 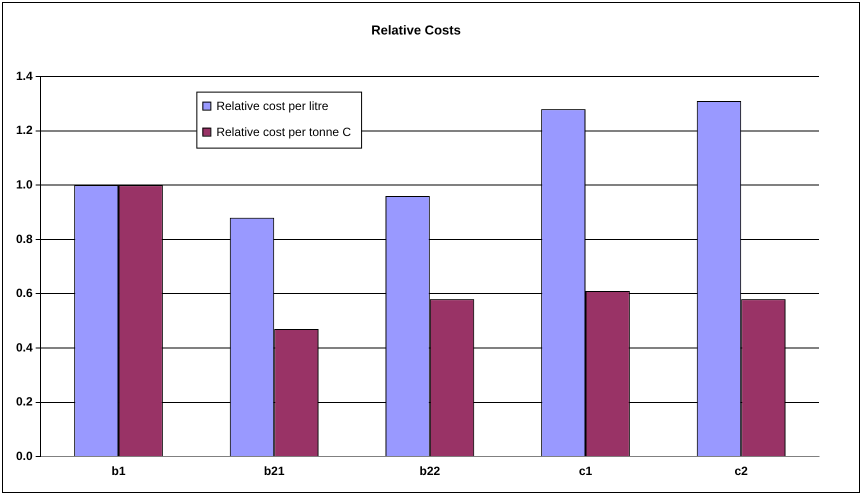 What do you see at coordinates (741, 471) in the screenshot?
I see `x-tick-label: c2` at bounding box center [741, 471].